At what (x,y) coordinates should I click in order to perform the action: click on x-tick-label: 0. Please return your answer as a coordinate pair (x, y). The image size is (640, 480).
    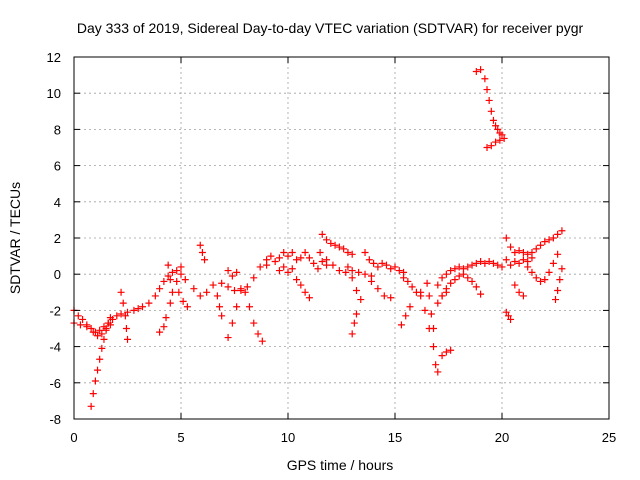
    Looking at the image, I should click on (73, 437).